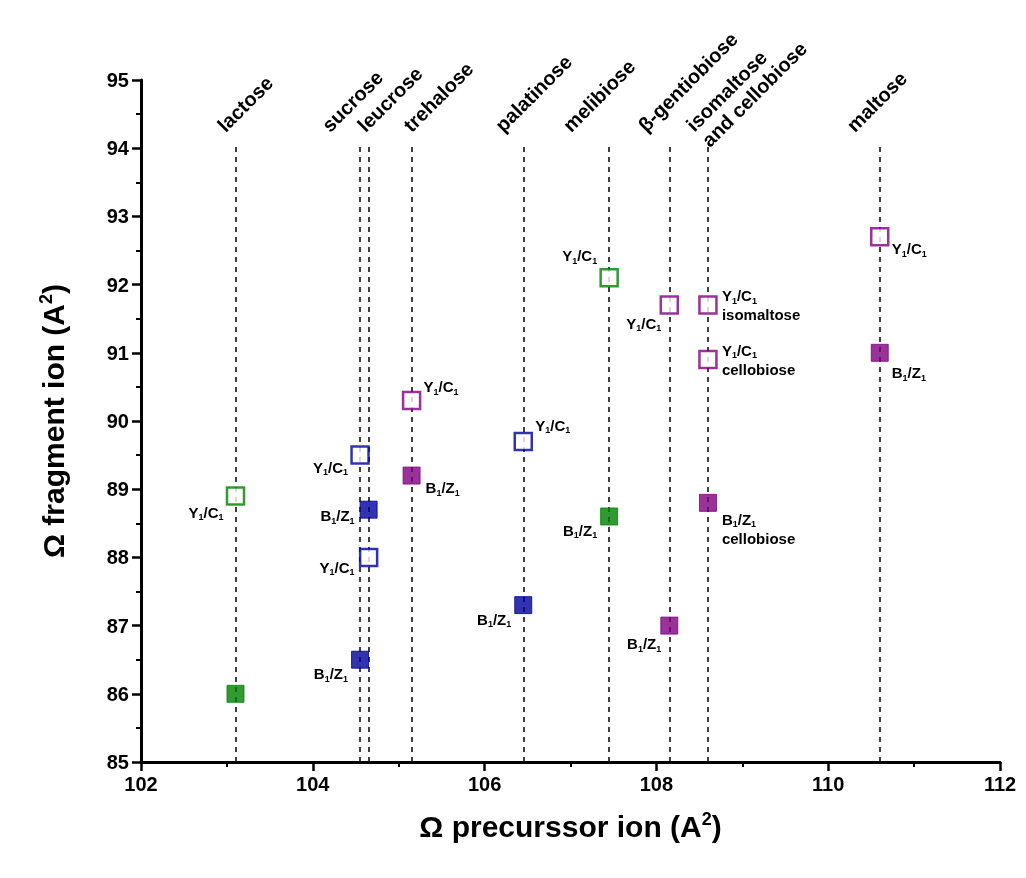  I want to click on y-tick-label: 92, so click(117, 284).